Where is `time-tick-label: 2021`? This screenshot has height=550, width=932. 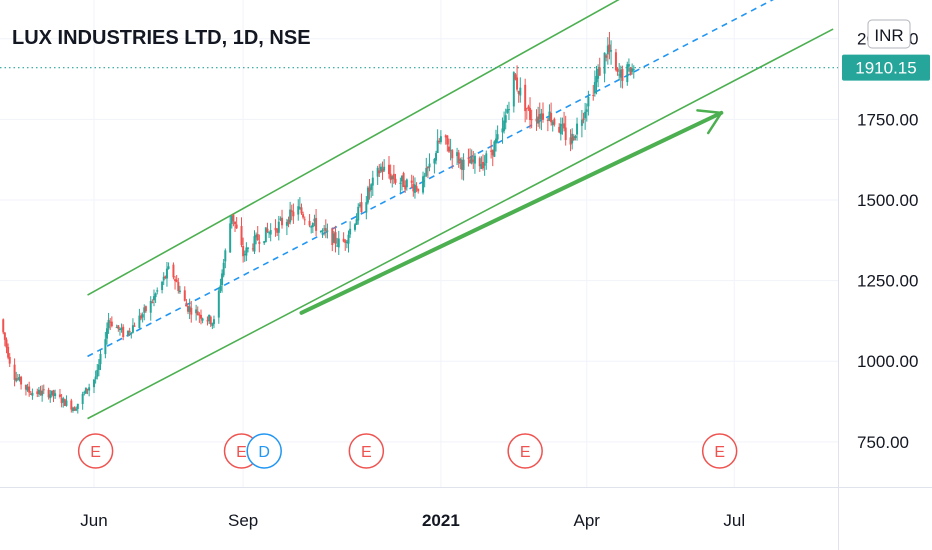
time-tick-label: 2021 is located at coordinates (441, 520).